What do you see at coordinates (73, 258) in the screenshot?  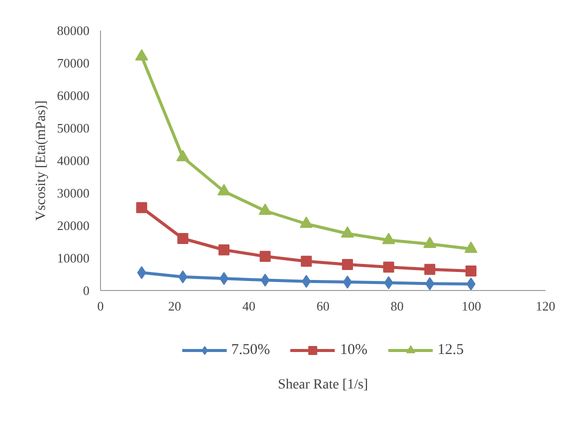 I see `y-tick-label: 10000` at bounding box center [73, 258].